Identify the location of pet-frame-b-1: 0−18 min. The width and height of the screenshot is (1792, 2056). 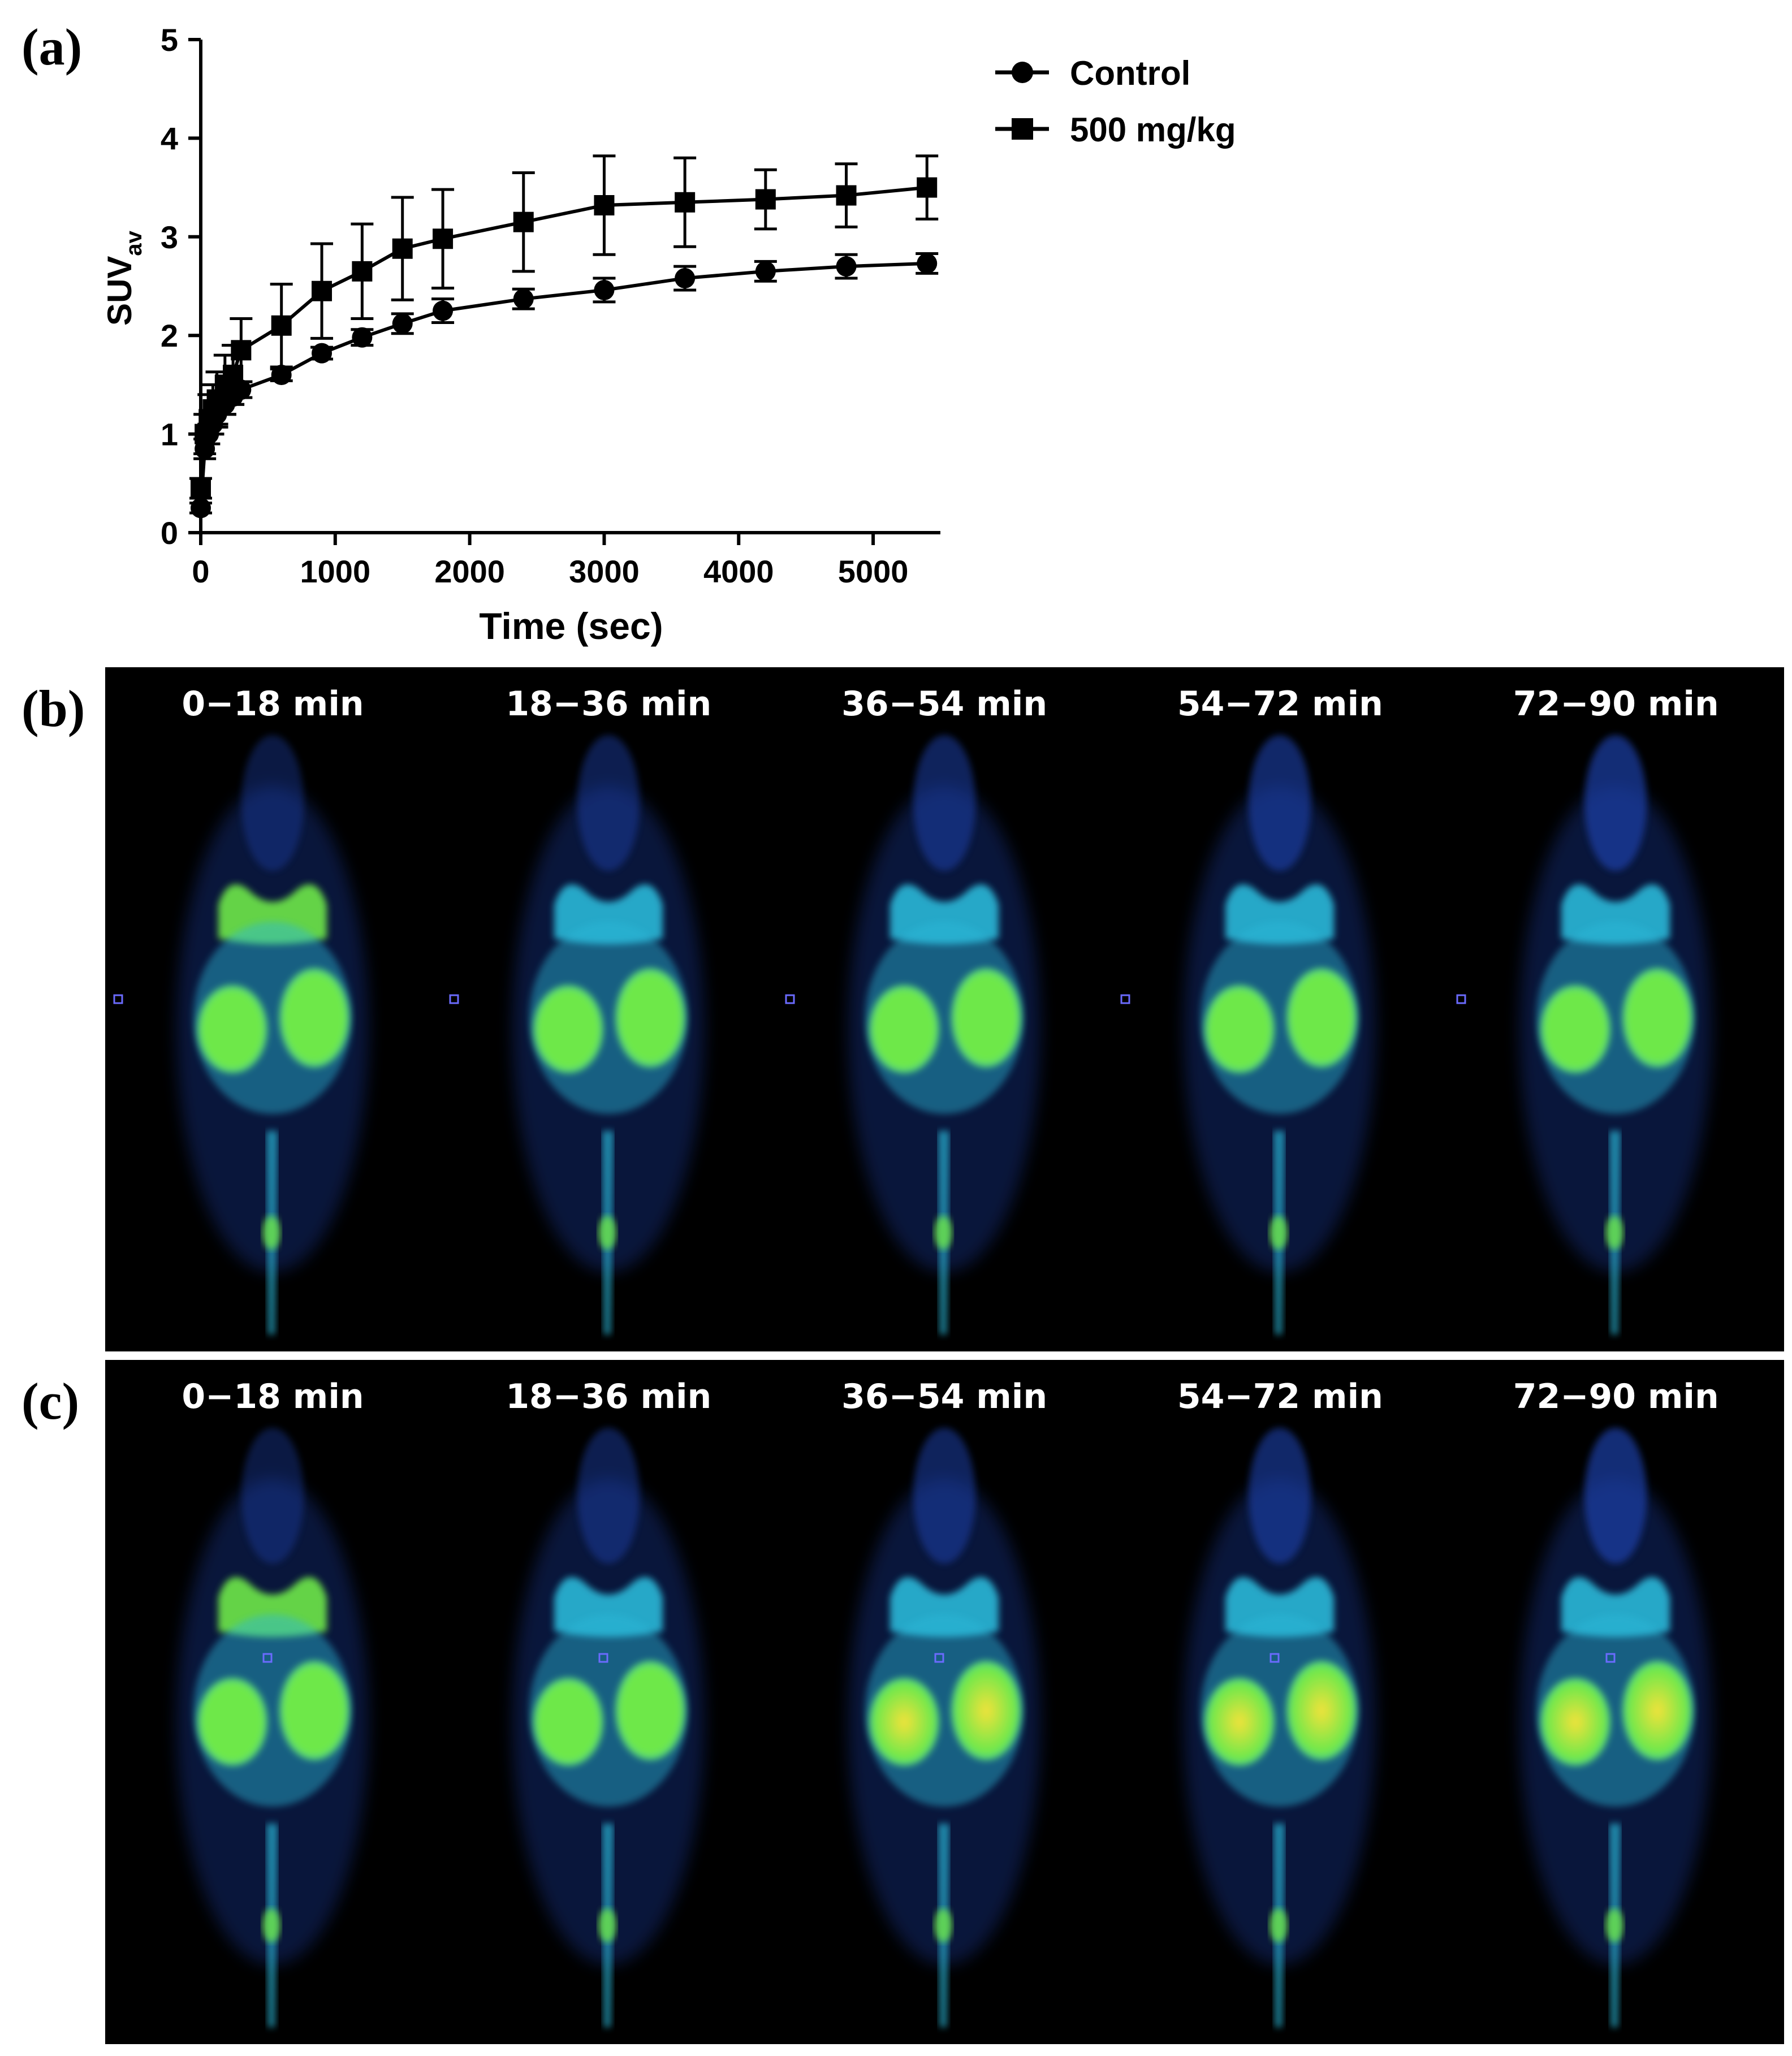
(273, 1009).